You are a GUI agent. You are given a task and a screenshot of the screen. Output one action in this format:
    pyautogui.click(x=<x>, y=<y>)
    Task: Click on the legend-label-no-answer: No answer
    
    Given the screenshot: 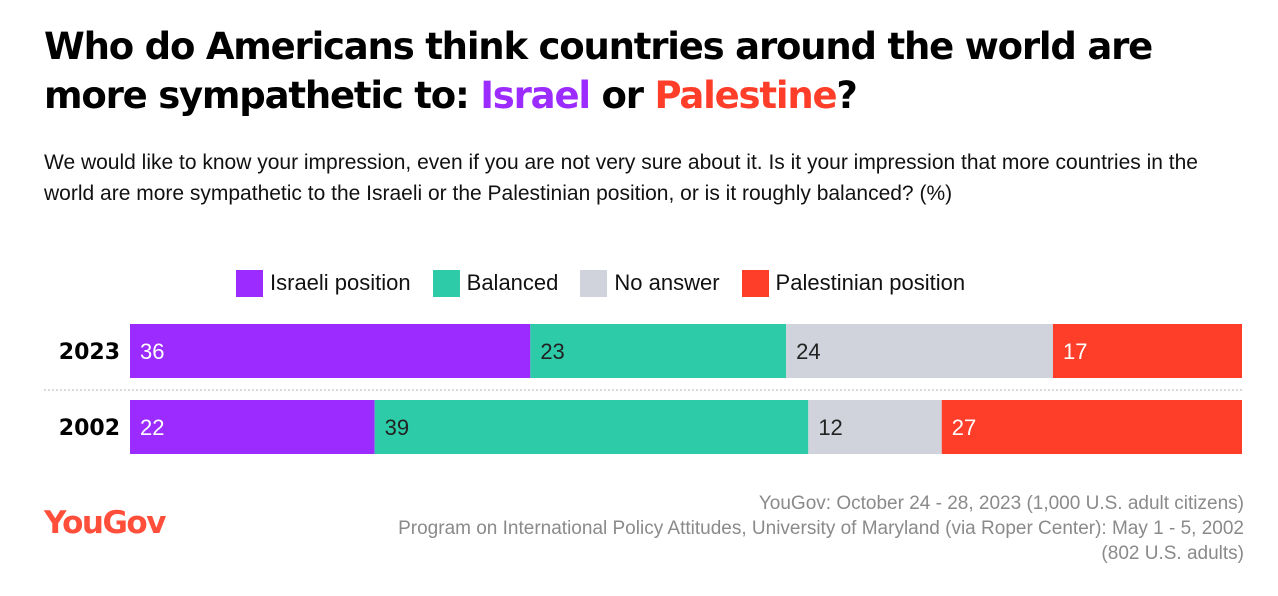 What is the action you would take?
    pyautogui.click(x=667, y=282)
    